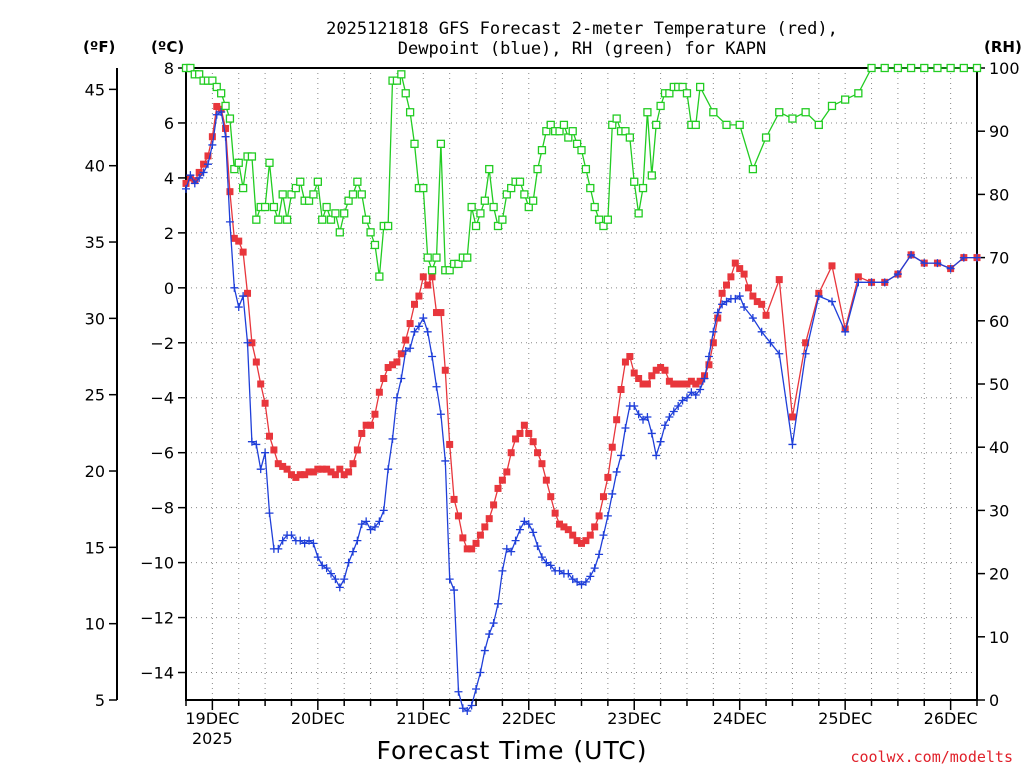 The image size is (1024, 768). Describe the element at coordinates (167, 47) in the screenshot. I see `celsius-axis-label: (ºC)` at that location.